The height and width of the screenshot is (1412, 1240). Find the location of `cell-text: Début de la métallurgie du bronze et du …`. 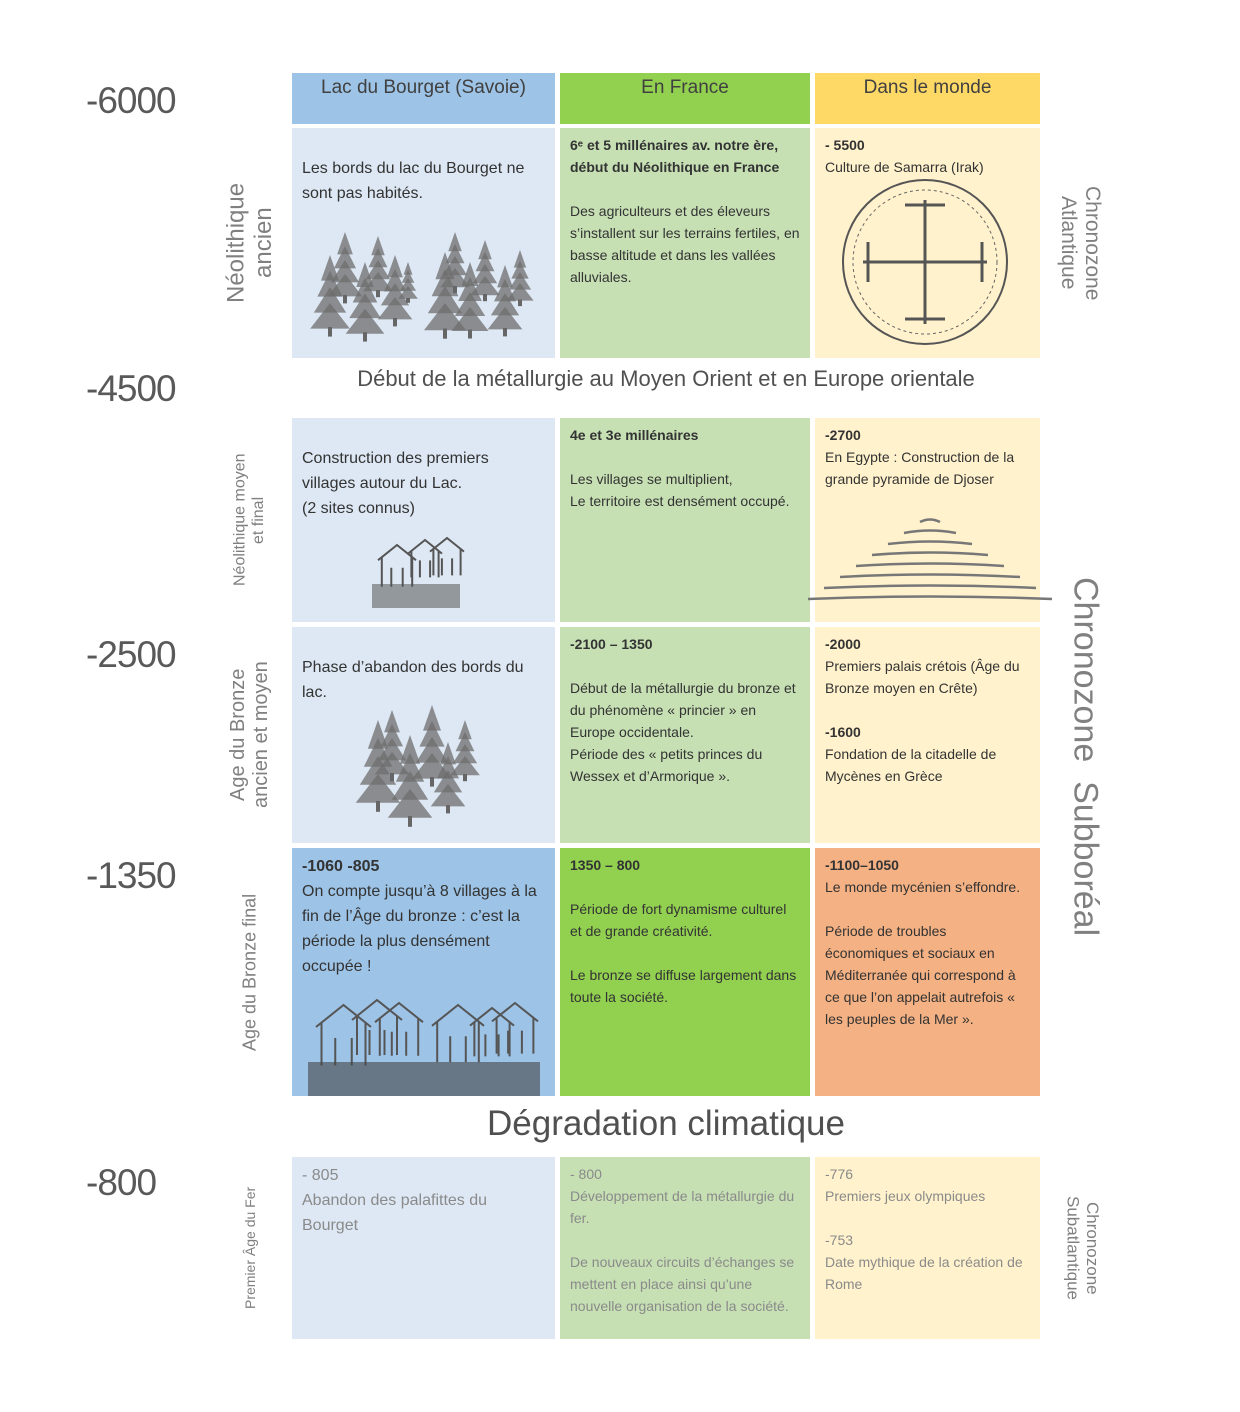

cell-text: Début de la métallurgie du bronze et du … is located at coordinates (683, 732).